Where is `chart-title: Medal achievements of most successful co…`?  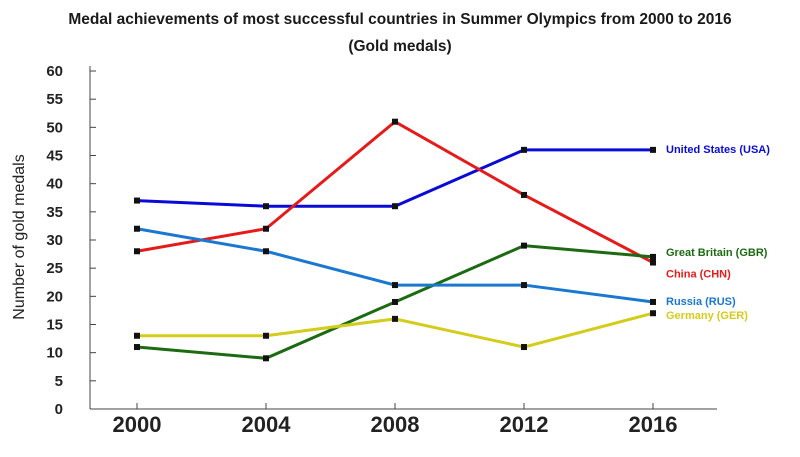
chart-title: Medal achievements of most successful co… is located at coordinates (400, 19).